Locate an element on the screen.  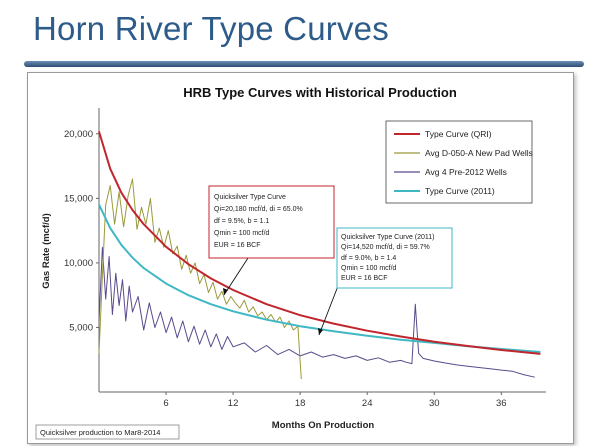
annotation-2011-box is located at coordinates (394, 258).